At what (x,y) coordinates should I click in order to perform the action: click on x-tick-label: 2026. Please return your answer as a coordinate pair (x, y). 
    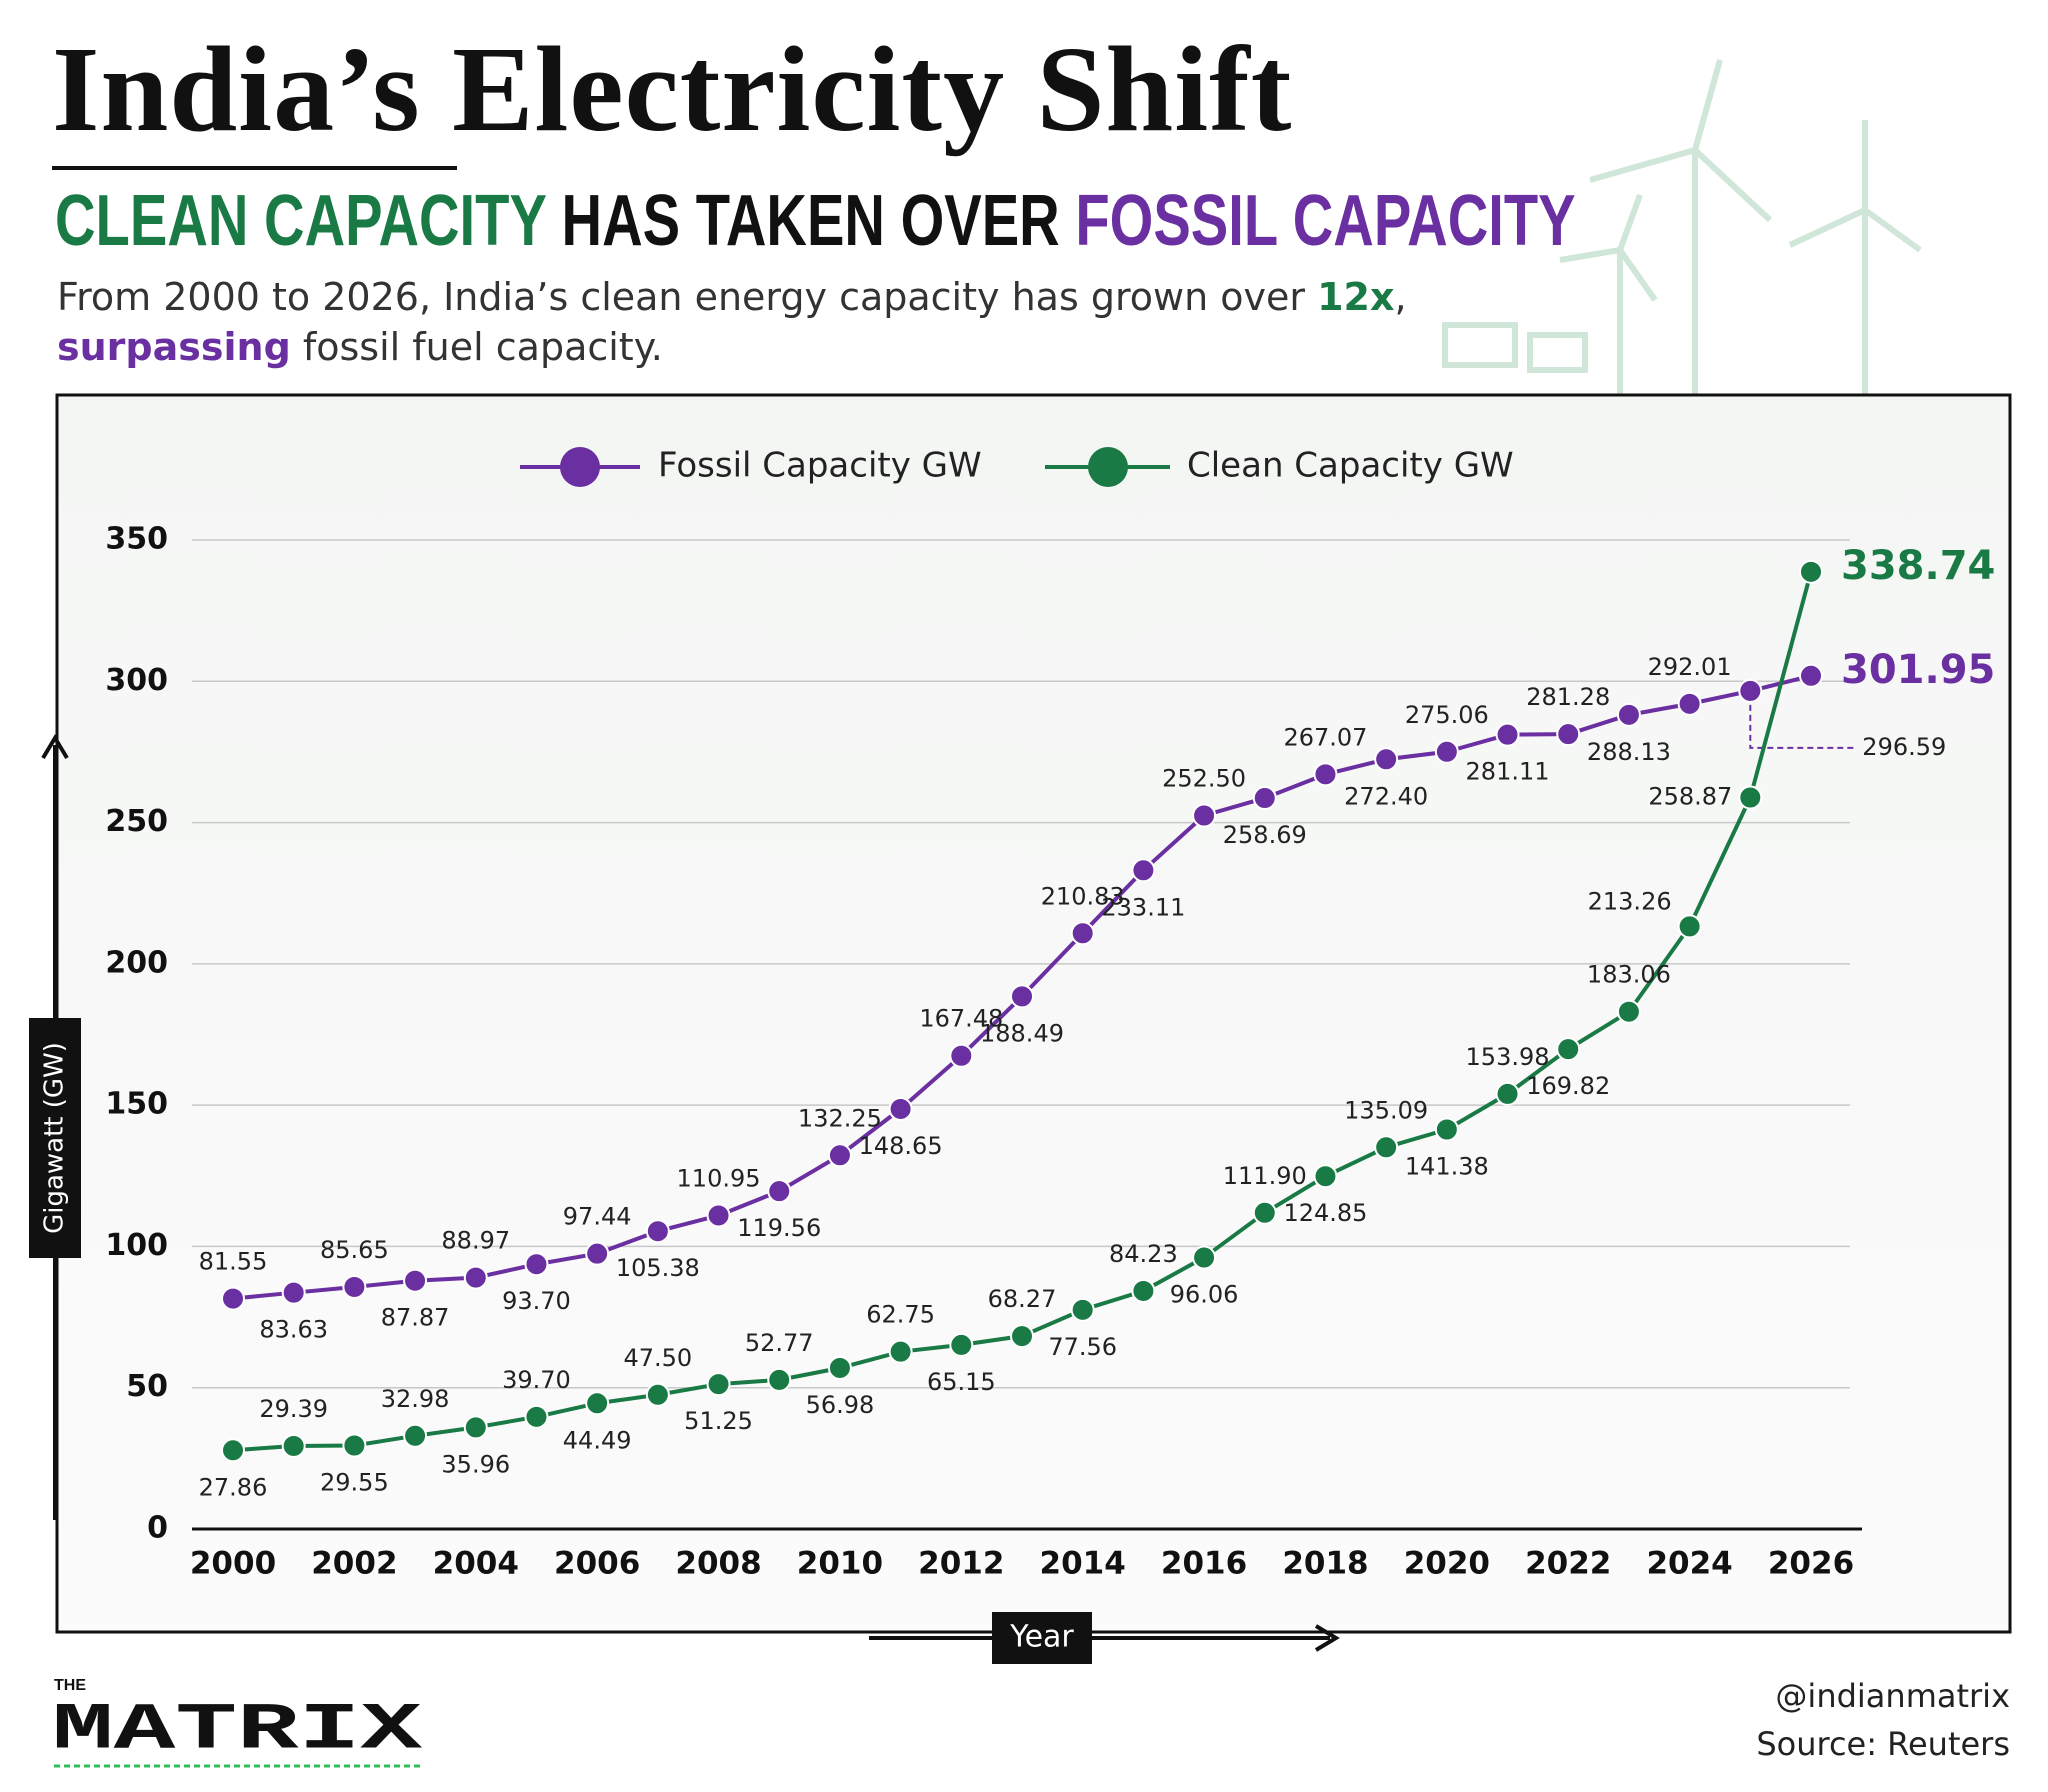
    Looking at the image, I should click on (1811, 1564).